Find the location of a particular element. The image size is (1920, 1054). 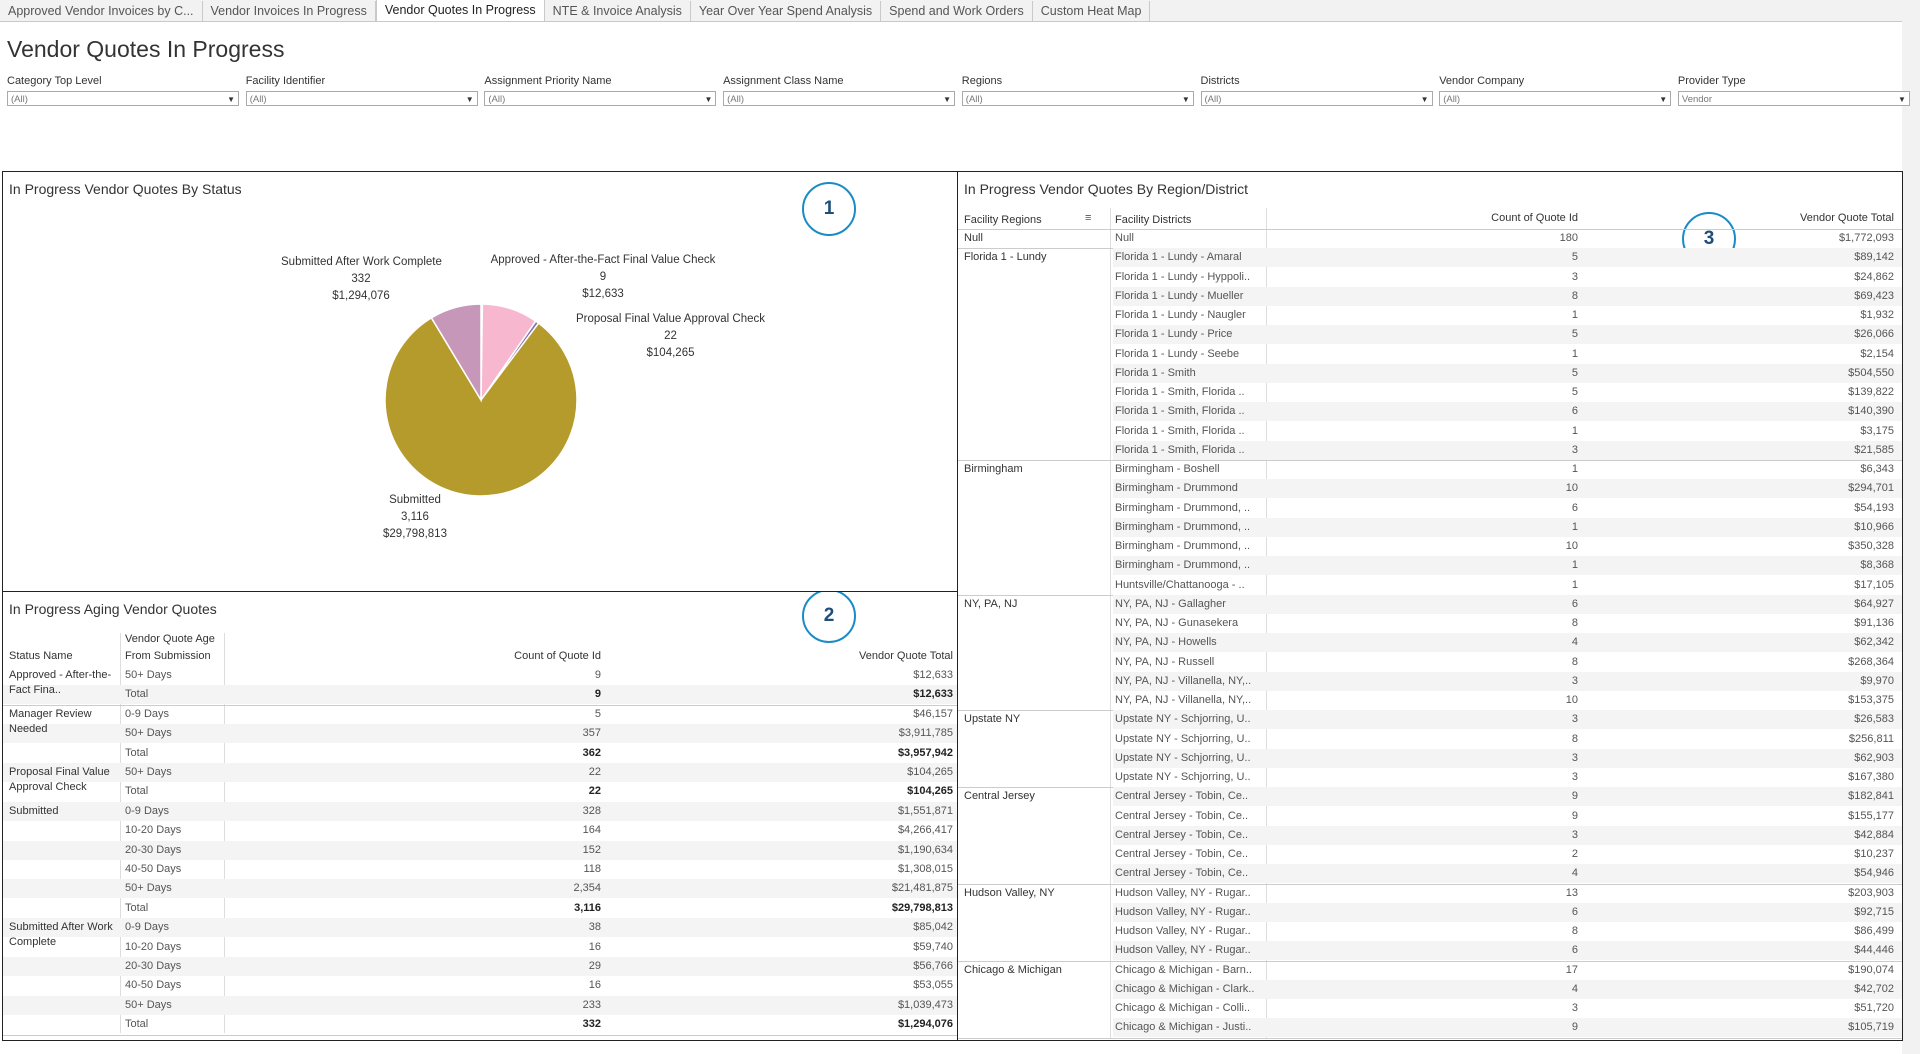

pie-label-submitted: Submitted 3,116 $29,798,813 is located at coordinates (415, 517).